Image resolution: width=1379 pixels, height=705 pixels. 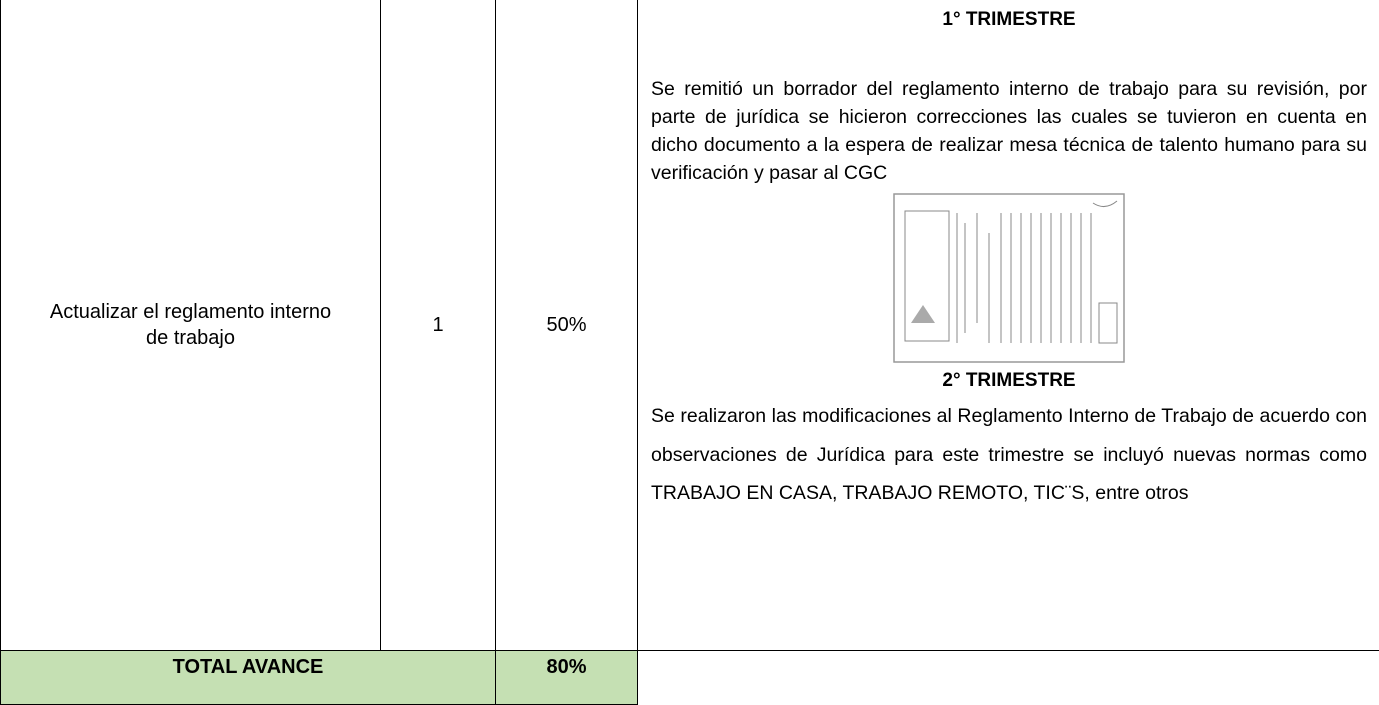 I want to click on progress: 50%, so click(x=567, y=325).